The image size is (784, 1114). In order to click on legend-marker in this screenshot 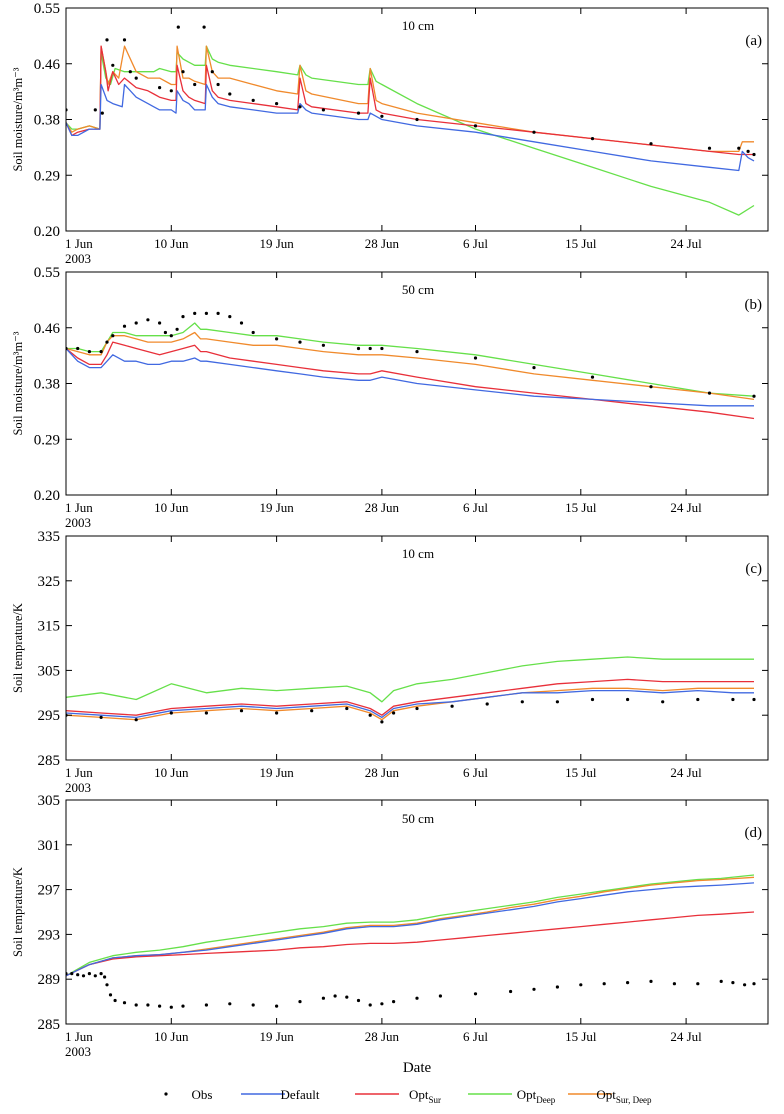, I will do `click(166, 1094)`.